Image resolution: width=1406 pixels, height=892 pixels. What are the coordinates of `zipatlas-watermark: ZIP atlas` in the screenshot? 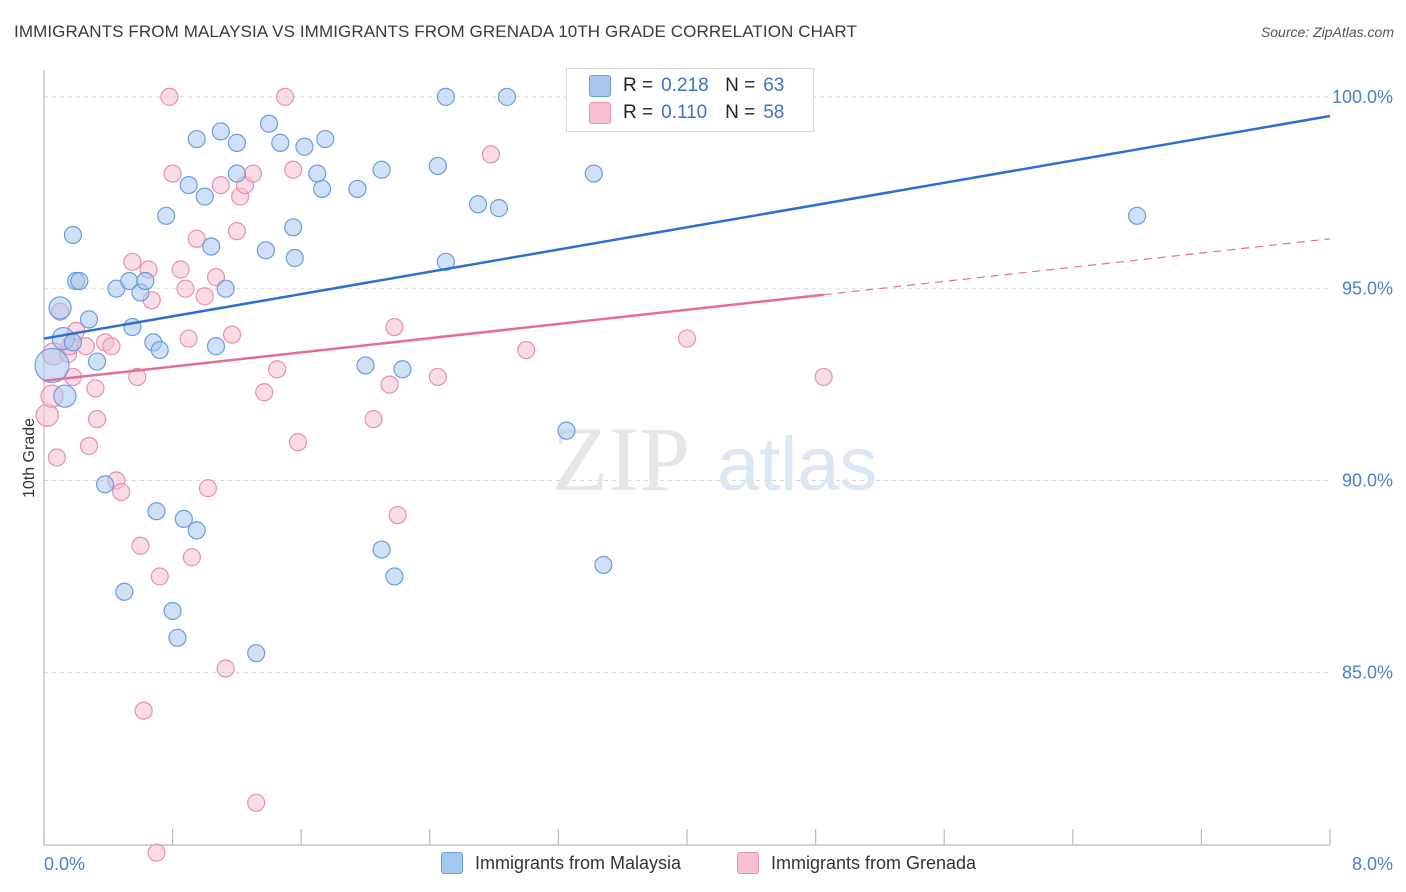 It's located at (715, 459).